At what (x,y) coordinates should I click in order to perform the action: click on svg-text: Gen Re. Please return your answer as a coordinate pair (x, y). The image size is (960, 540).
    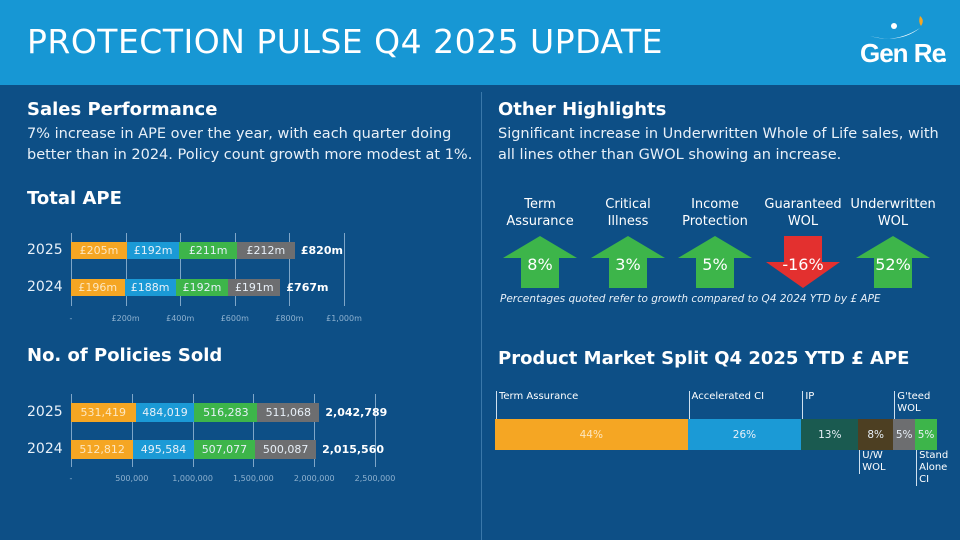
    Looking at the image, I should click on (903, 53).